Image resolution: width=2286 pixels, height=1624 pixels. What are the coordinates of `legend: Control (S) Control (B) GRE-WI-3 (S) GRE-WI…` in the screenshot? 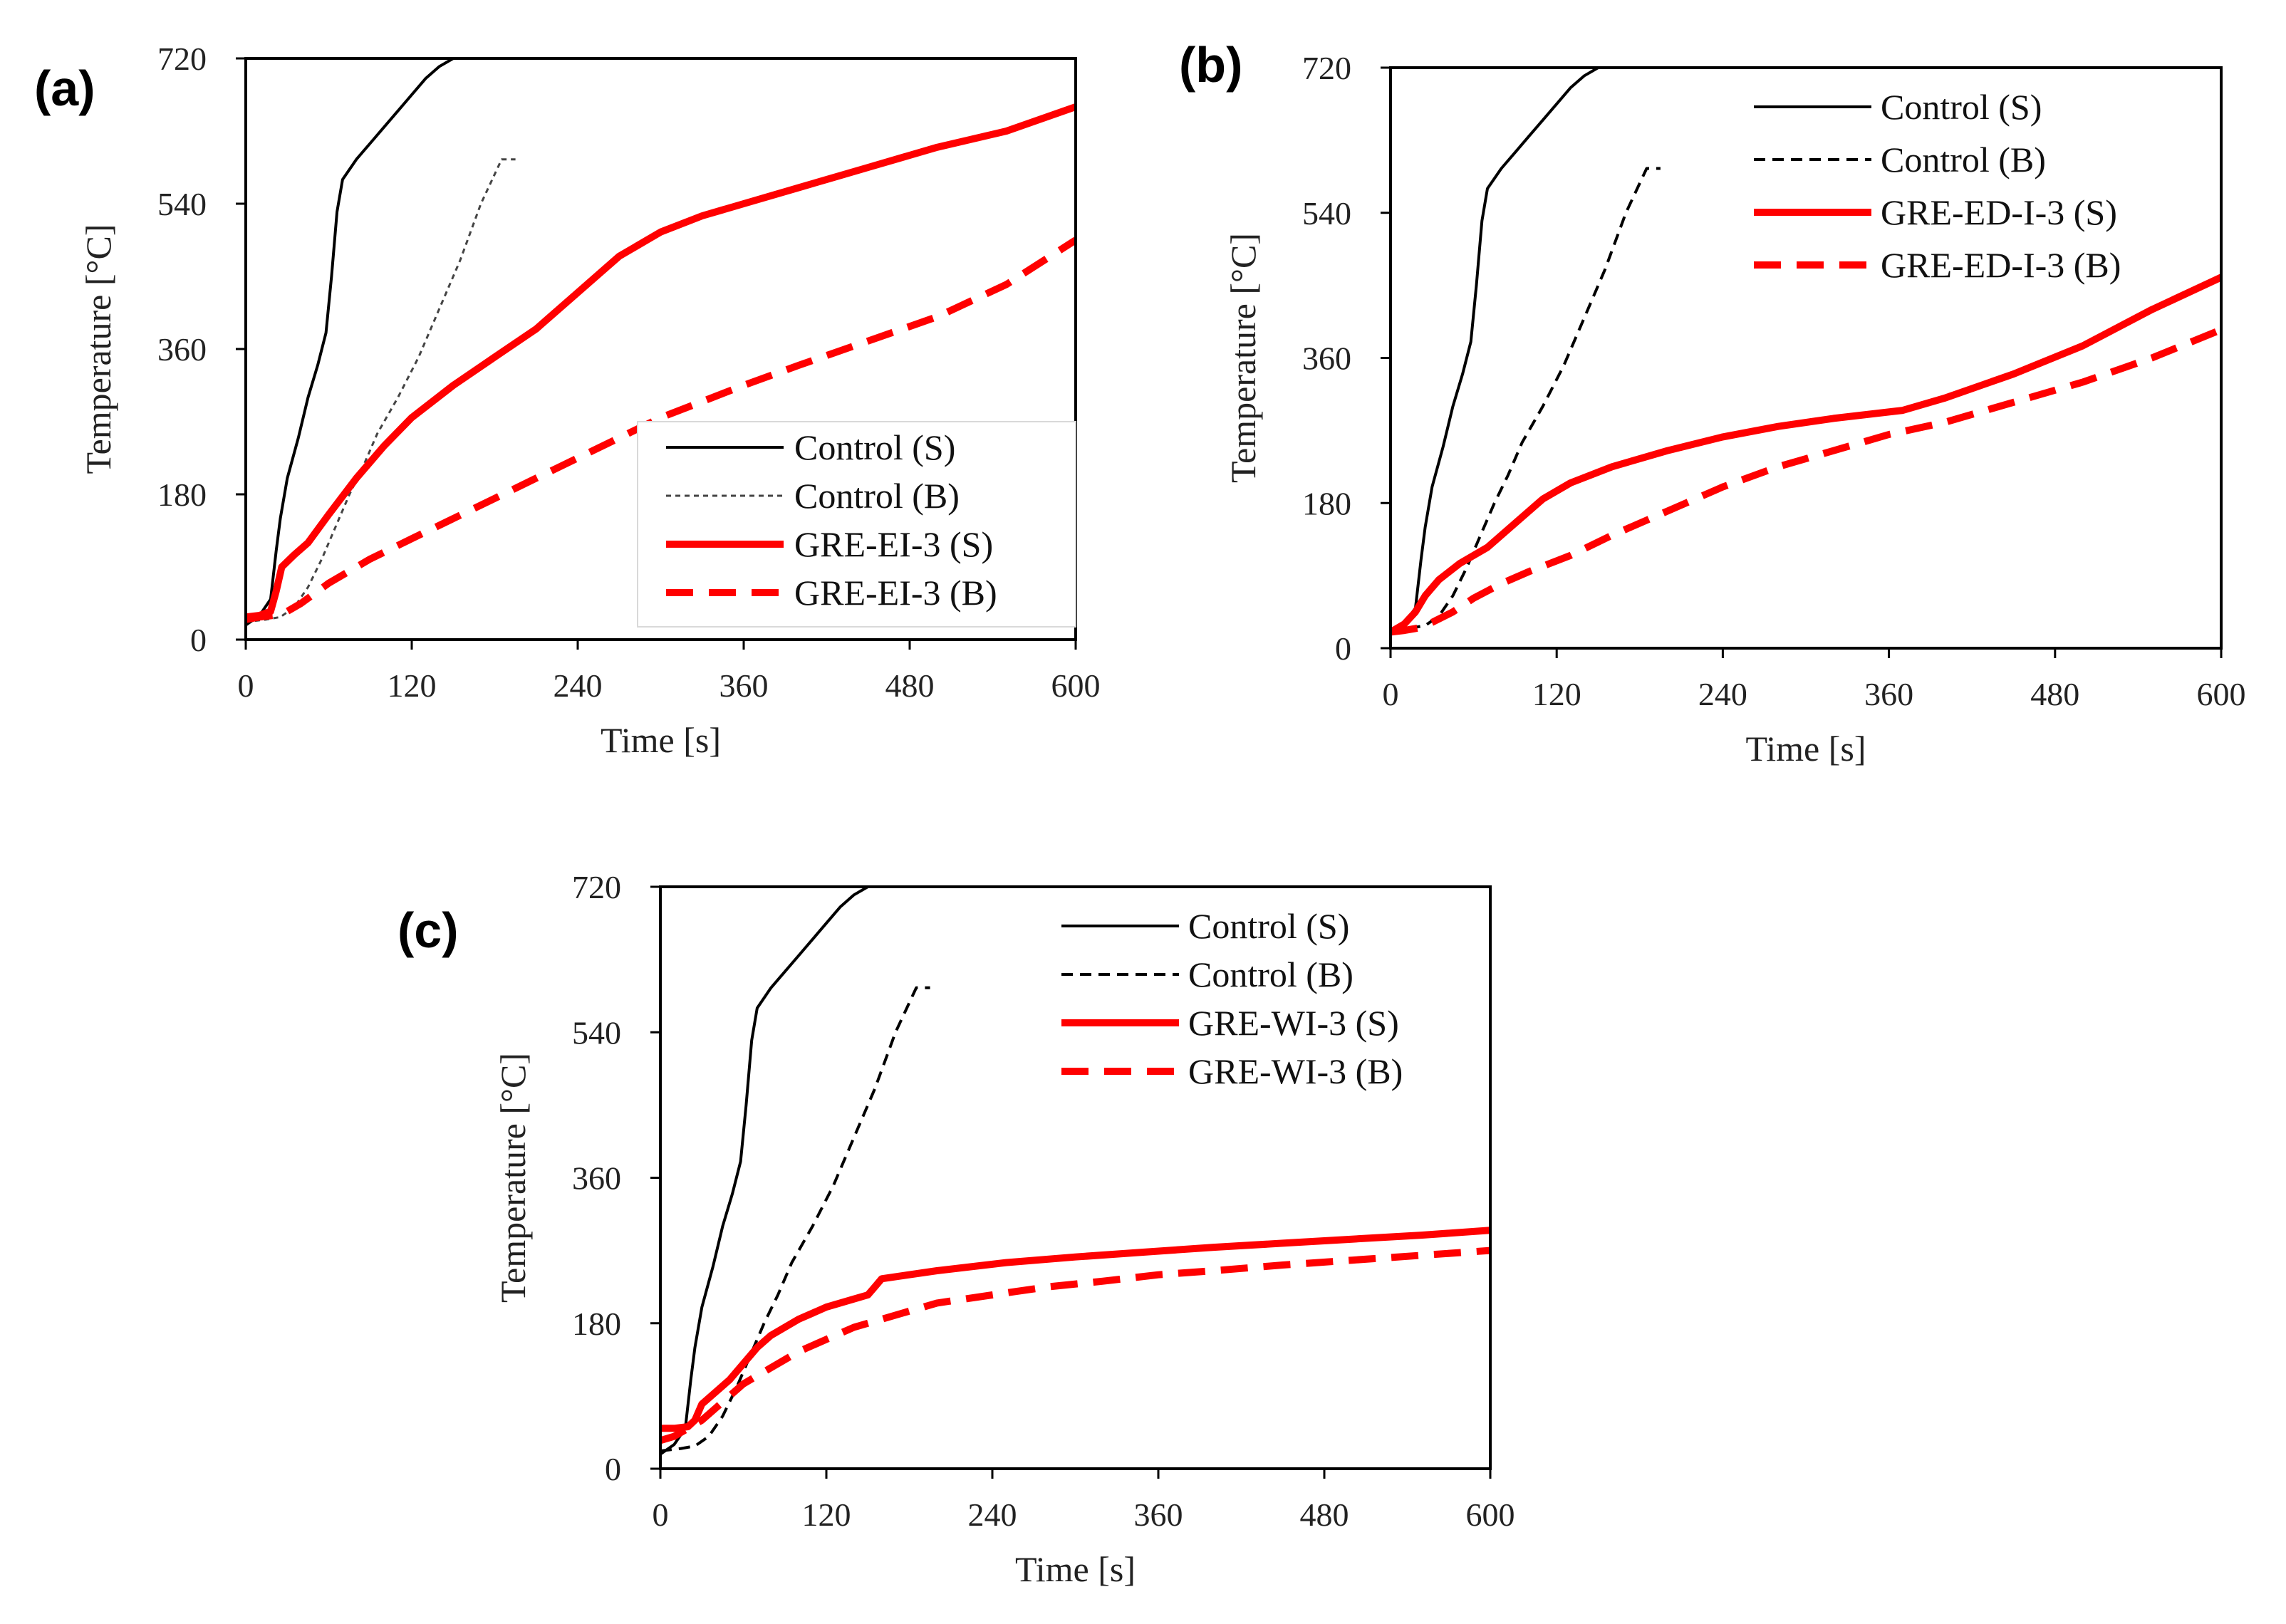 It's located at (1232, 998).